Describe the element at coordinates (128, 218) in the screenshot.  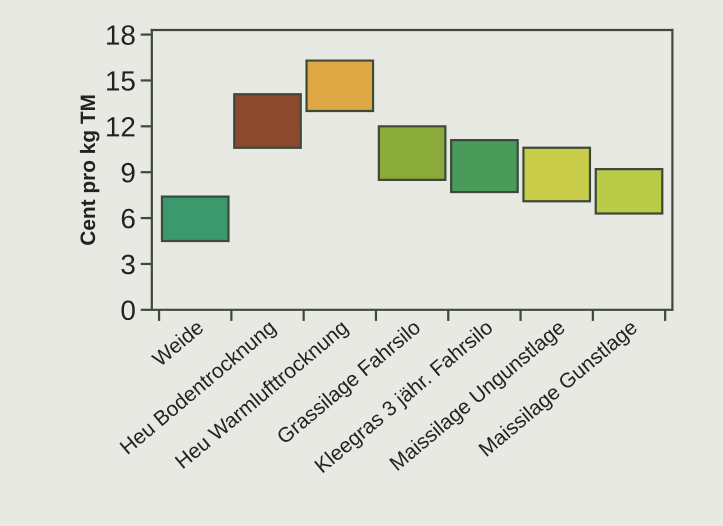
I see `y-tick-label: 6` at that location.